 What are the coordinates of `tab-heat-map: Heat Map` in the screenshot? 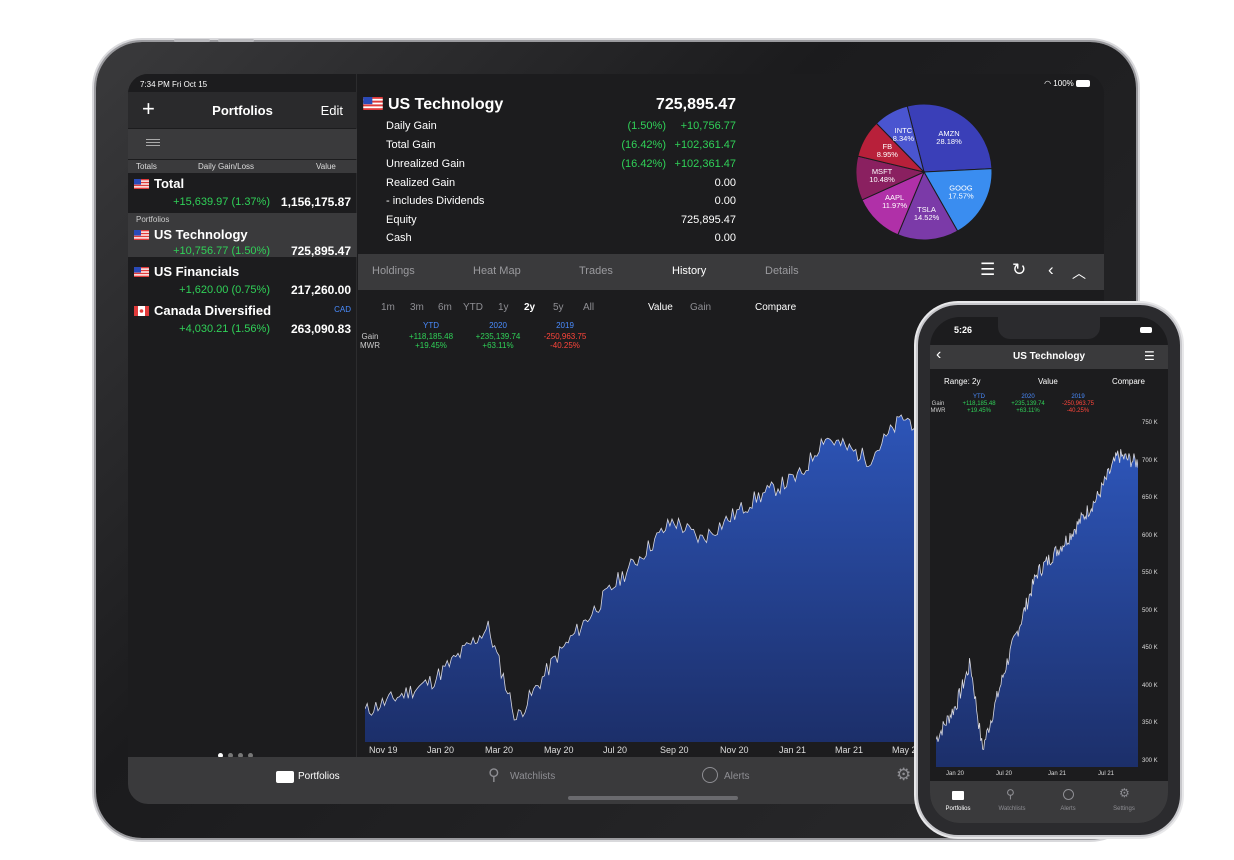 It's located at (497, 271).